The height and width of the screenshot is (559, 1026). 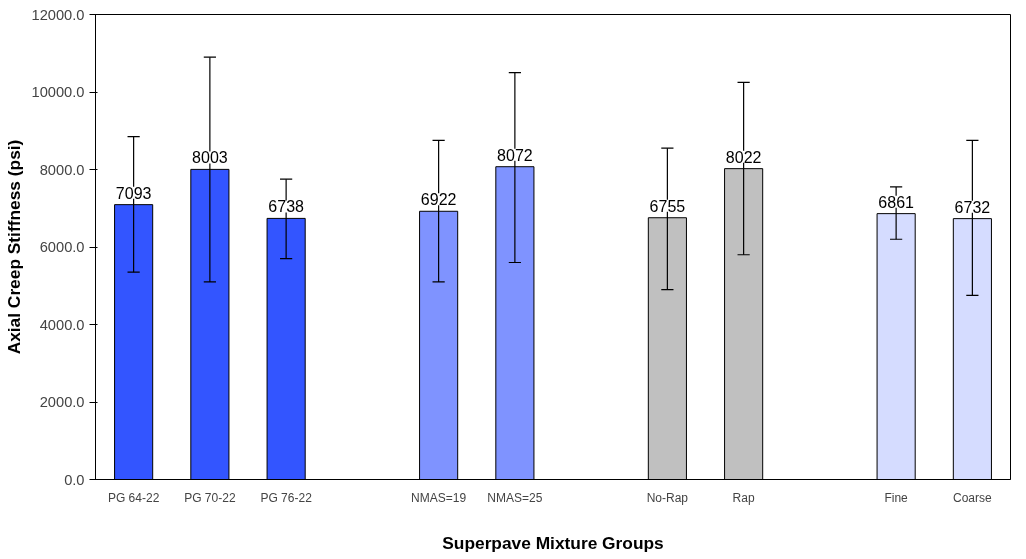 What do you see at coordinates (13, 247) in the screenshot?
I see `y-axis-title: Axial Creep Stiffness (psi)` at bounding box center [13, 247].